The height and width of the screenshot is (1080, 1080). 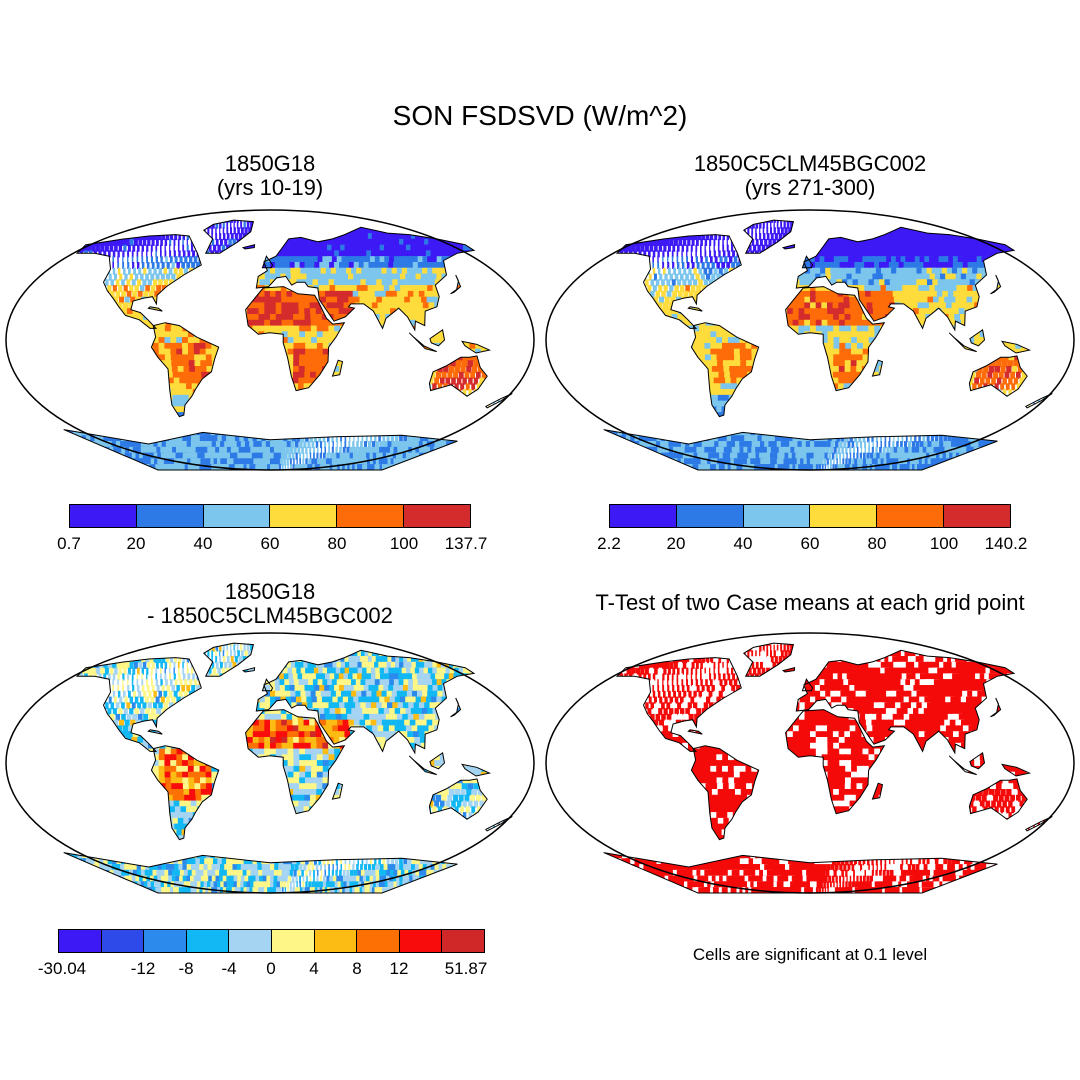 I want to click on colorbar-2-label: 20, so click(x=676, y=543).